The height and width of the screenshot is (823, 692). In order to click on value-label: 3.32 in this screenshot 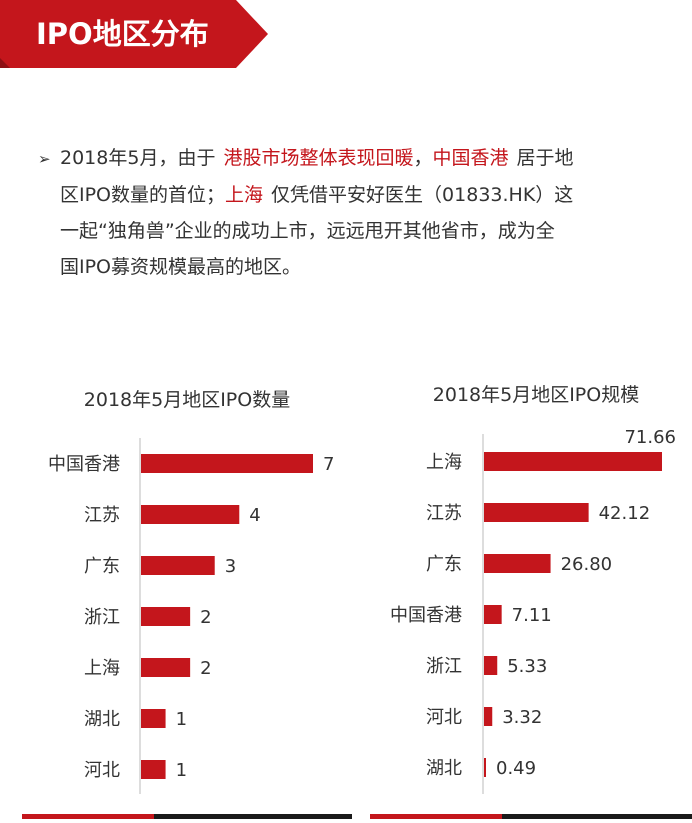, I will do `click(522, 717)`.